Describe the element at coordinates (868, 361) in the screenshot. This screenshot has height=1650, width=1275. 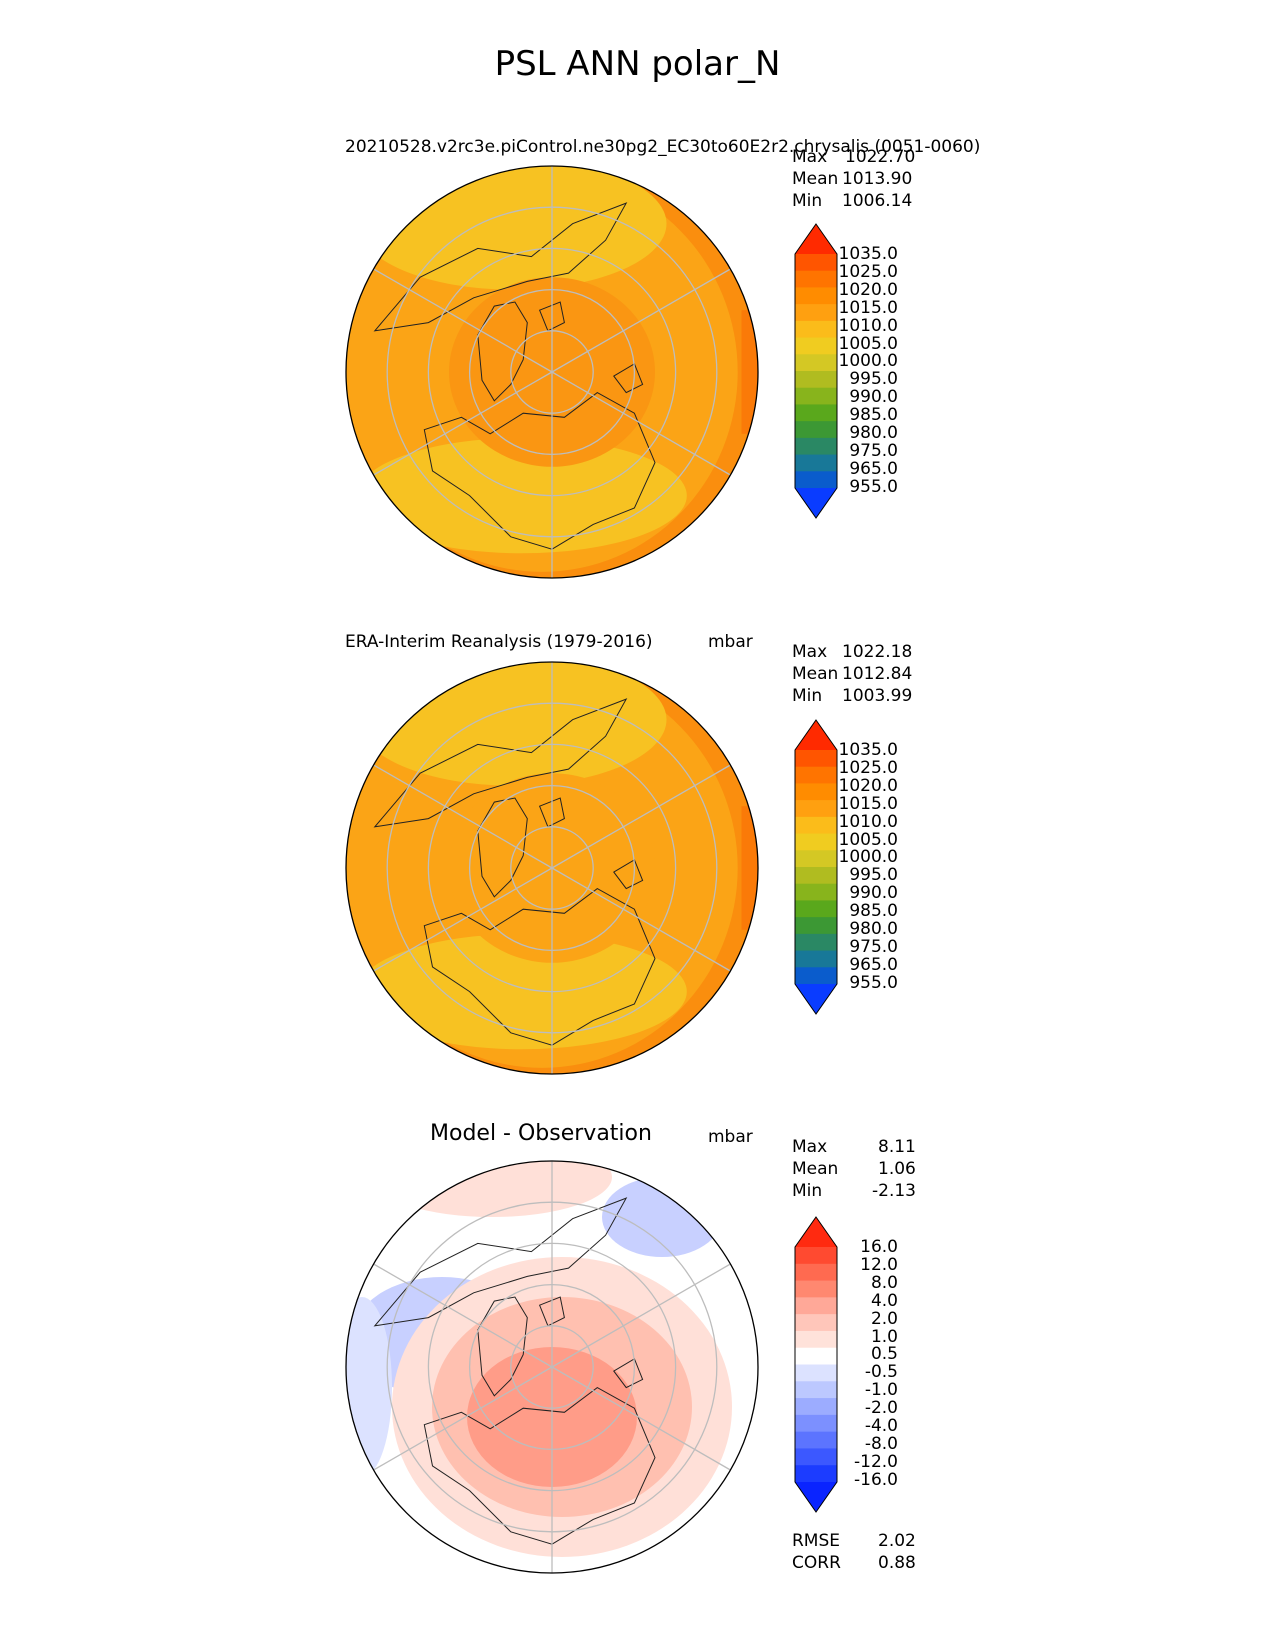
I see `colorbar-tick-label: 1000.0` at that location.